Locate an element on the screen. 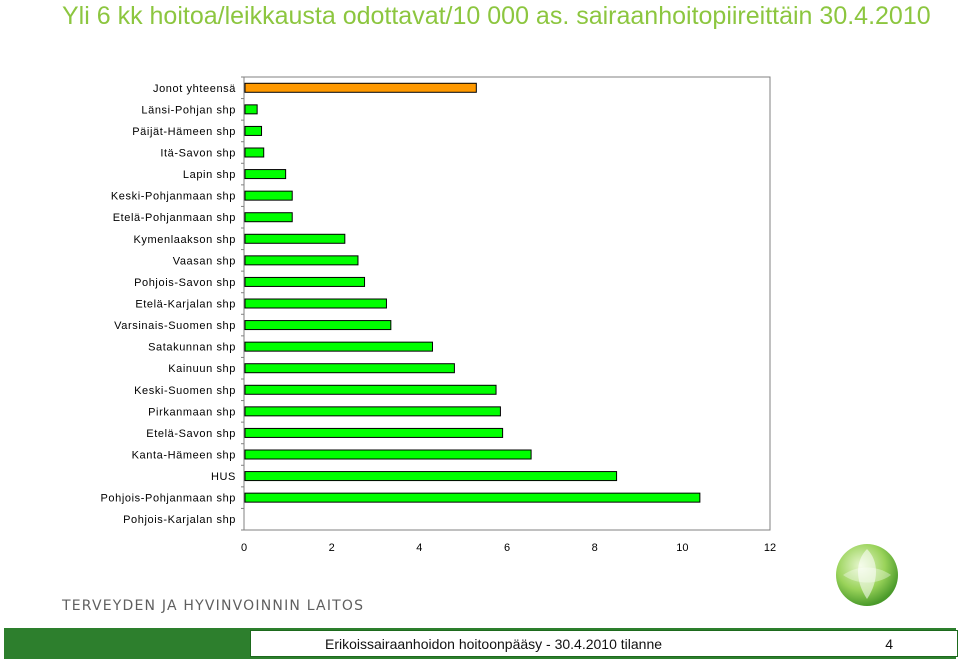 The width and height of the screenshot is (960, 661). category-label: Etelä-Savon shp is located at coordinates (191, 434).